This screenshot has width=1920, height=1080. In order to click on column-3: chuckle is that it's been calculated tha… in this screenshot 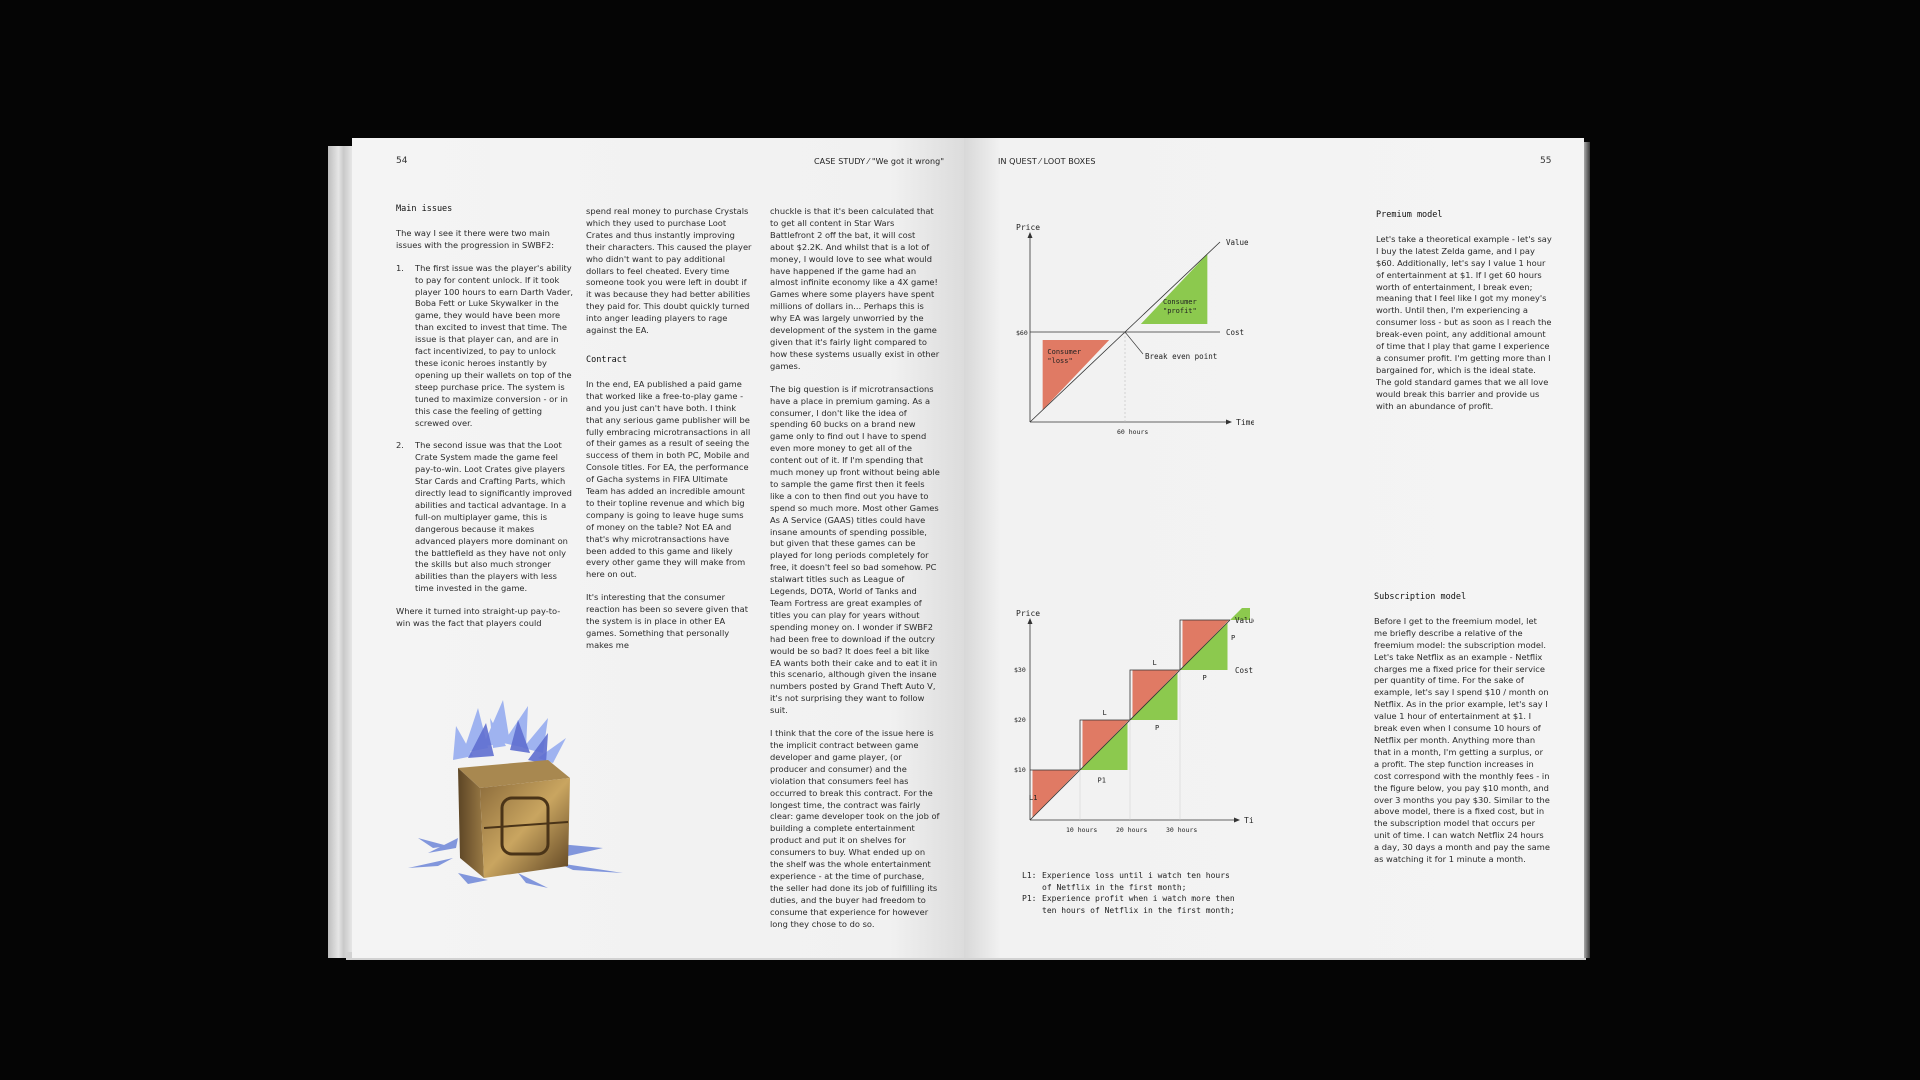, I will do `click(855, 573)`.